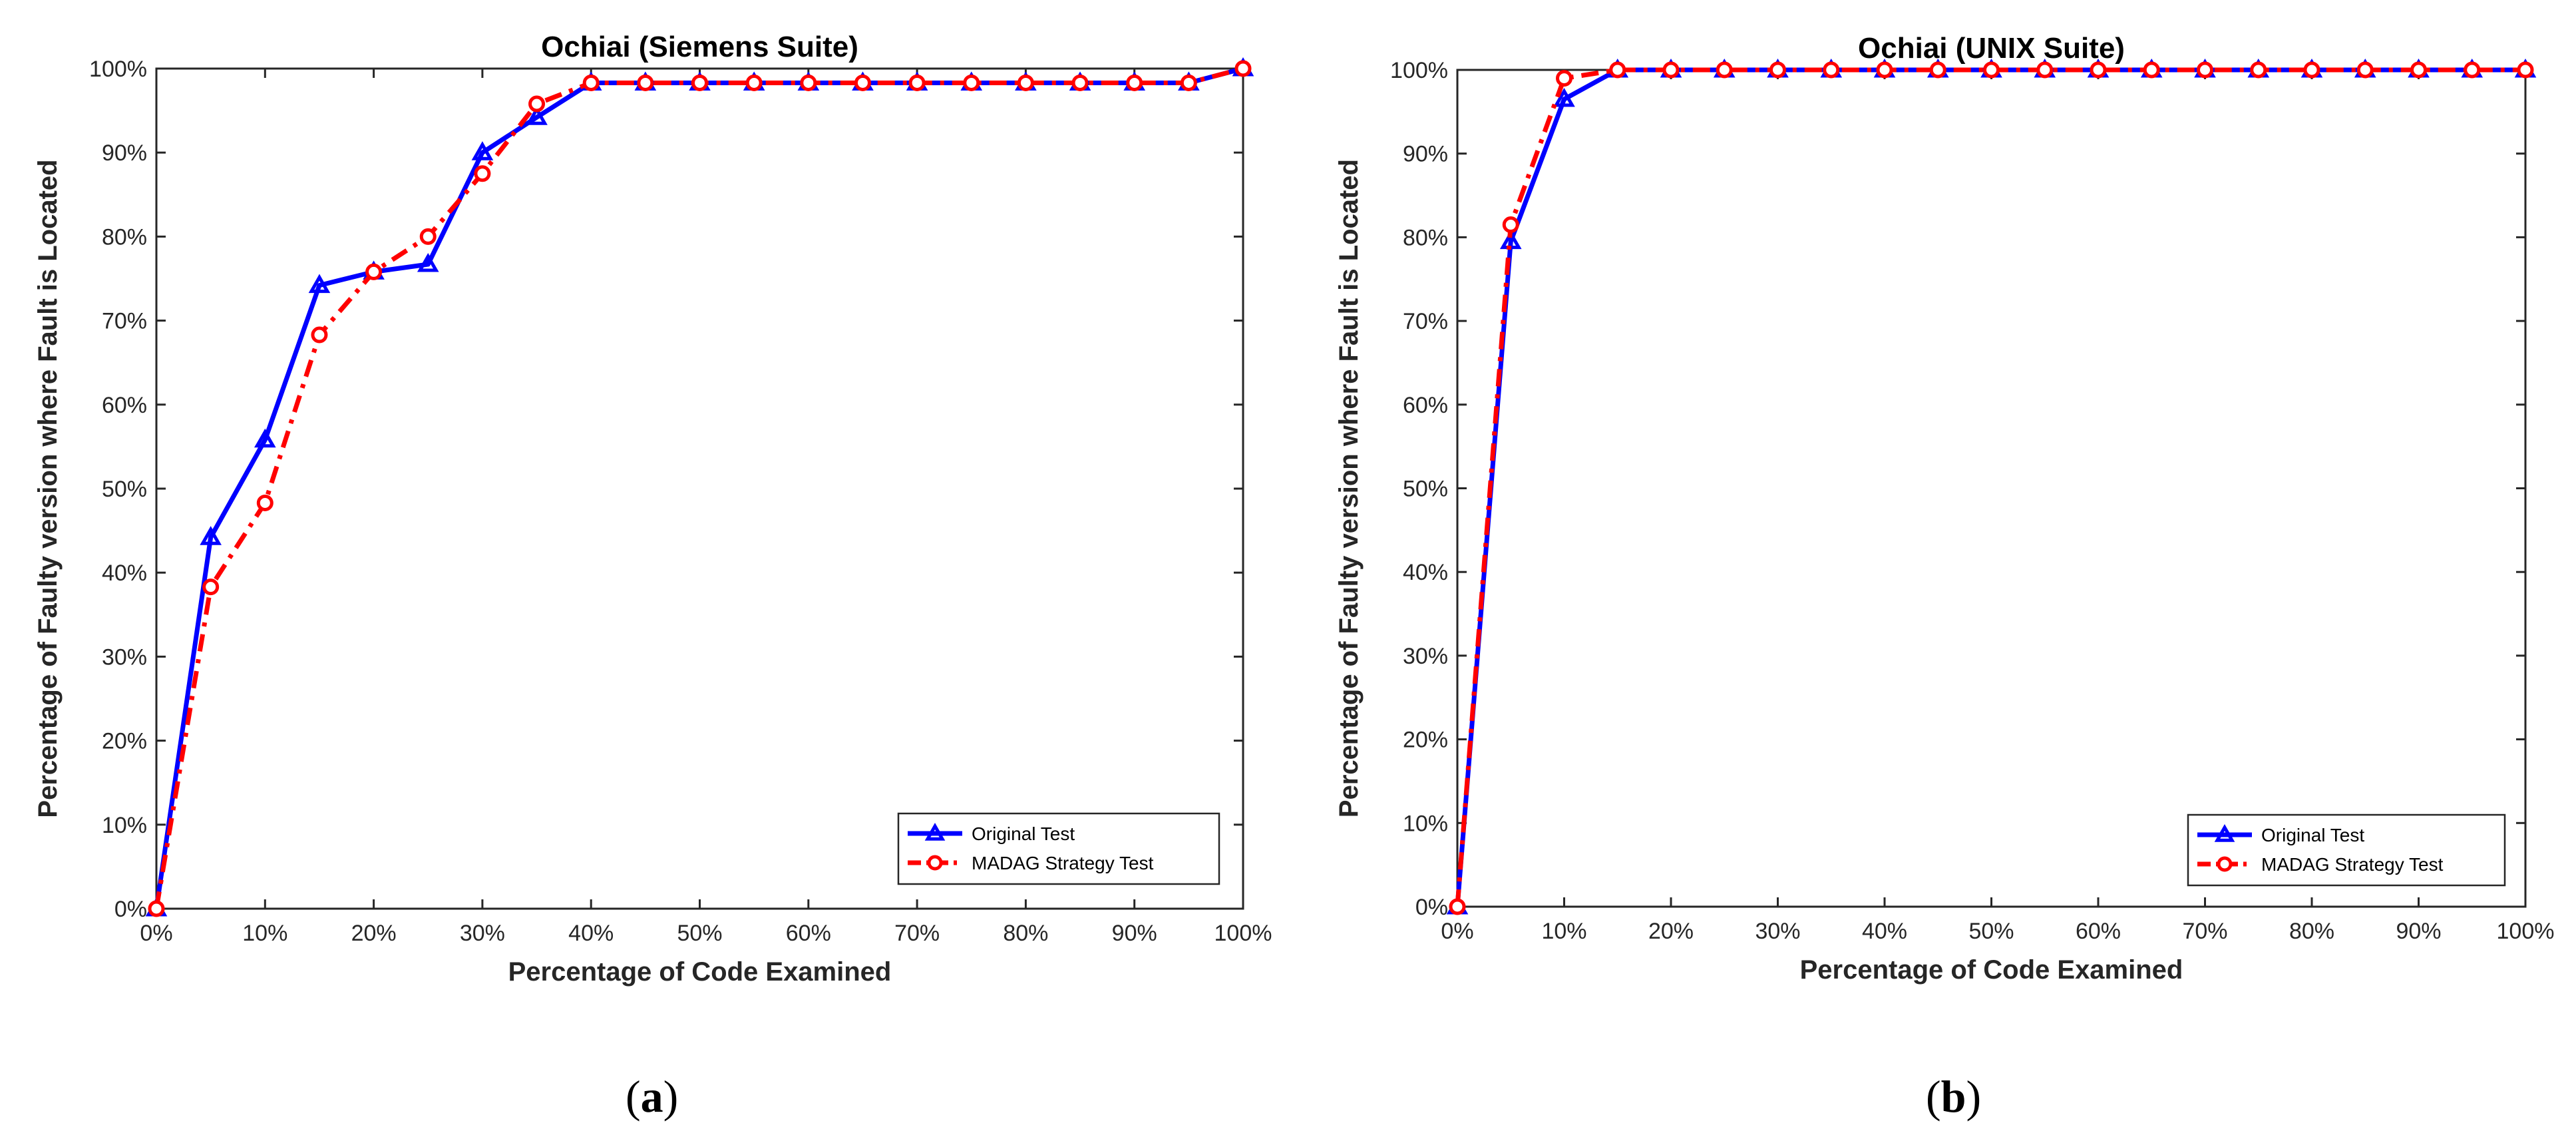 The image size is (2576, 1145). I want to click on caption-b: (b), so click(1953, 1096).